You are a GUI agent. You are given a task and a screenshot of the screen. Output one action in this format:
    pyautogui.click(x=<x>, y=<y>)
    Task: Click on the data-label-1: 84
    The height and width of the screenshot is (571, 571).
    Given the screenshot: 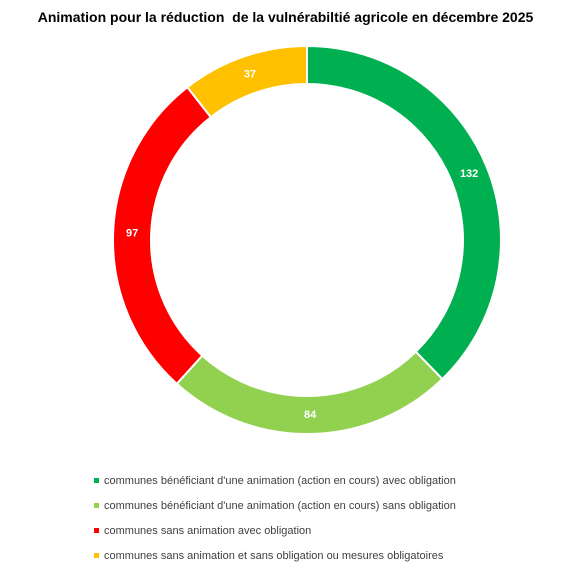 What is the action you would take?
    pyautogui.click(x=310, y=415)
    